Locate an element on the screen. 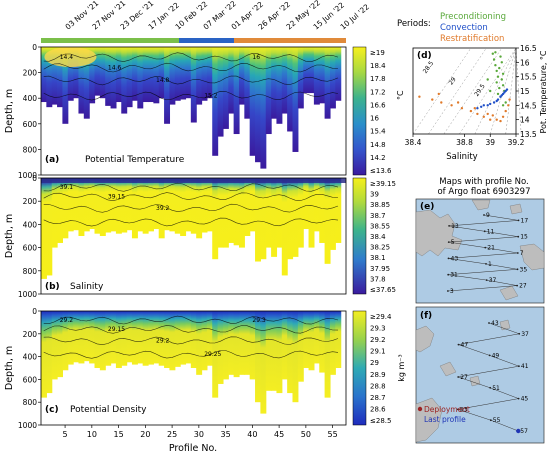  y-tick-label: 13.5 is located at coordinates (528, 134).